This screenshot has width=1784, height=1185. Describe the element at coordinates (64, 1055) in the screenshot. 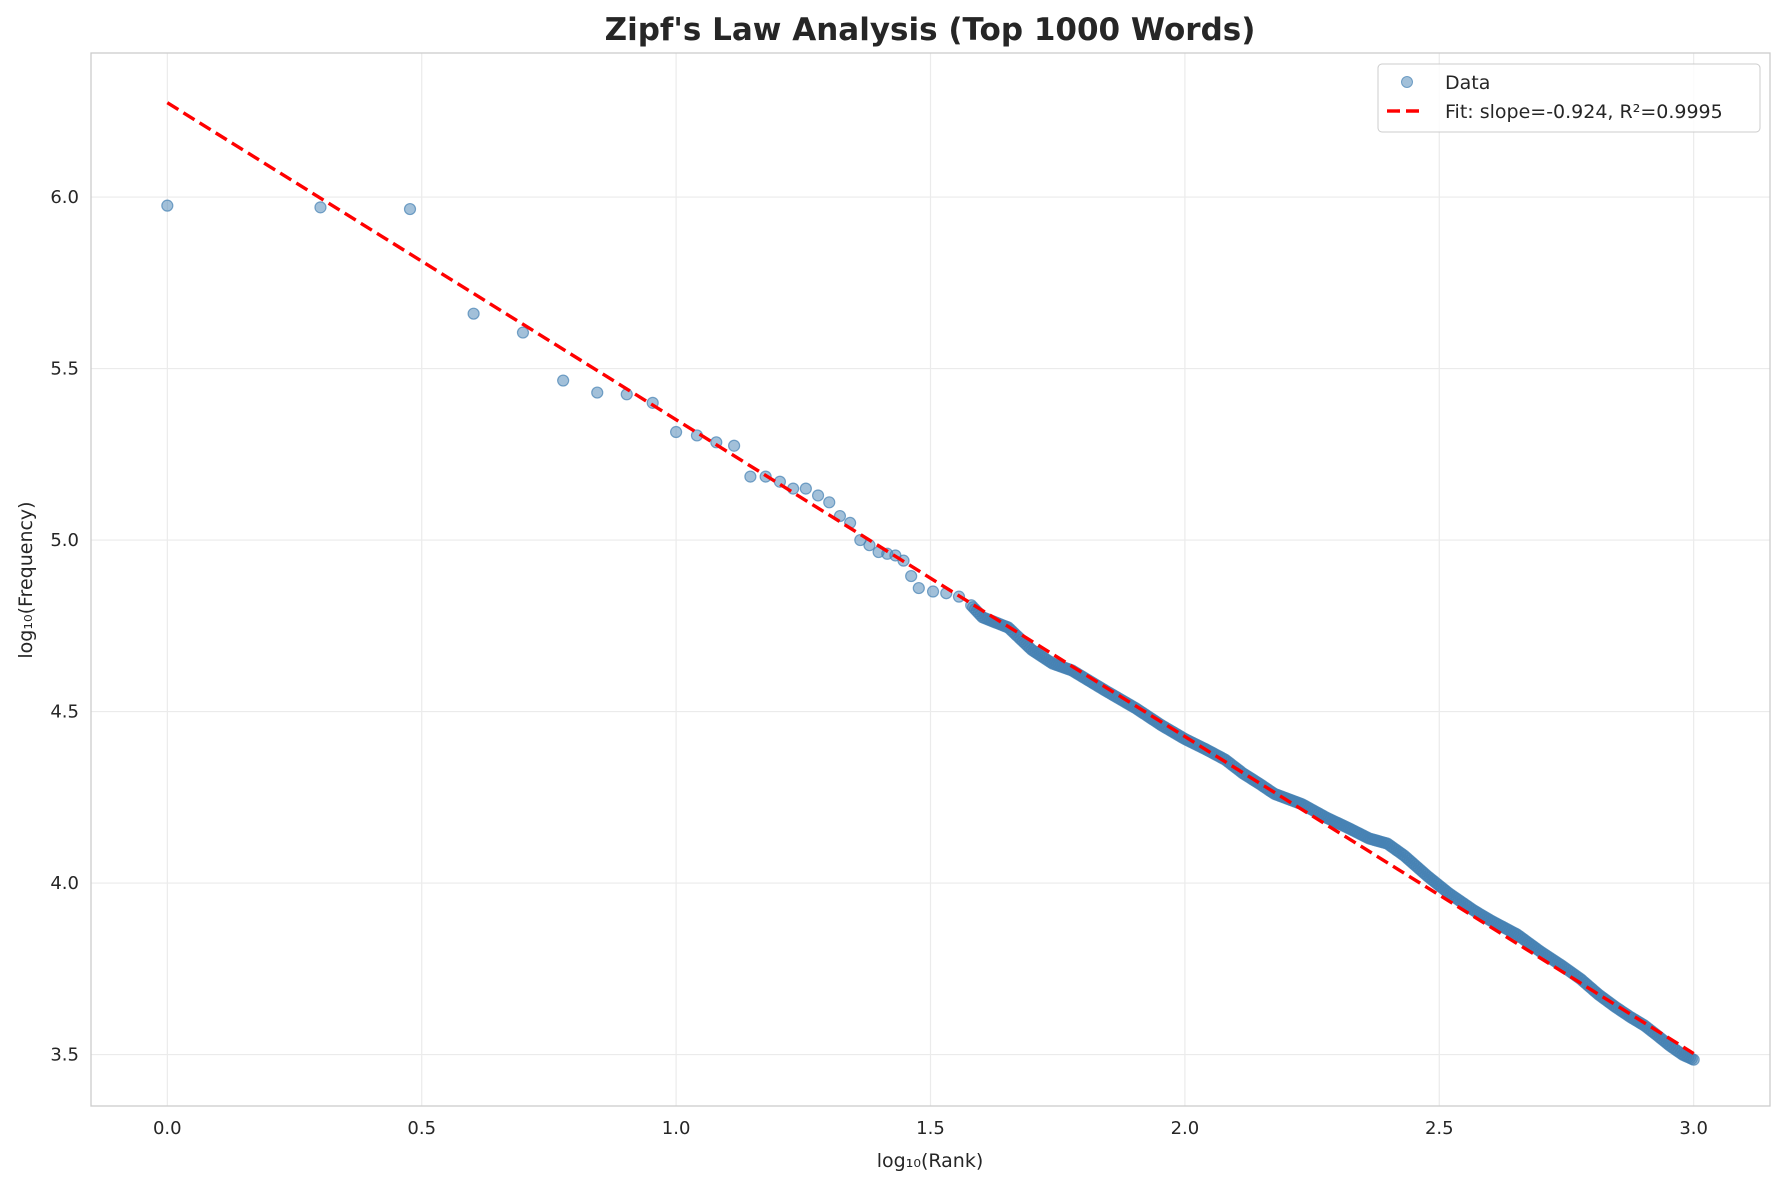

I see `y-tick-label: 3.5` at that location.